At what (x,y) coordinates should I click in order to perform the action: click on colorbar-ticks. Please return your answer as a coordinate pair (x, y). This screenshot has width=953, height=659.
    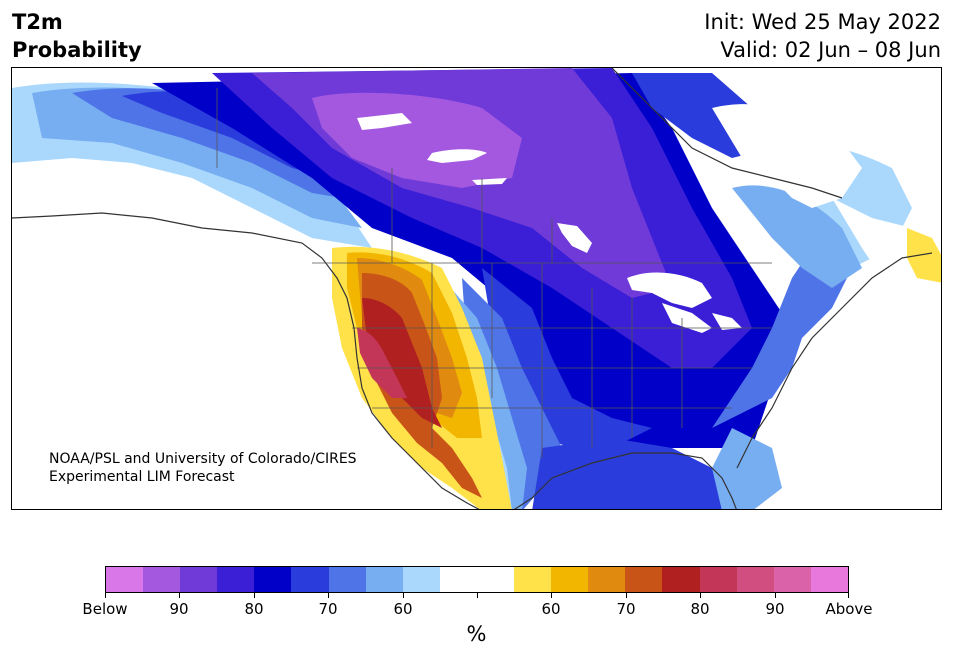
    Looking at the image, I should click on (477, 596).